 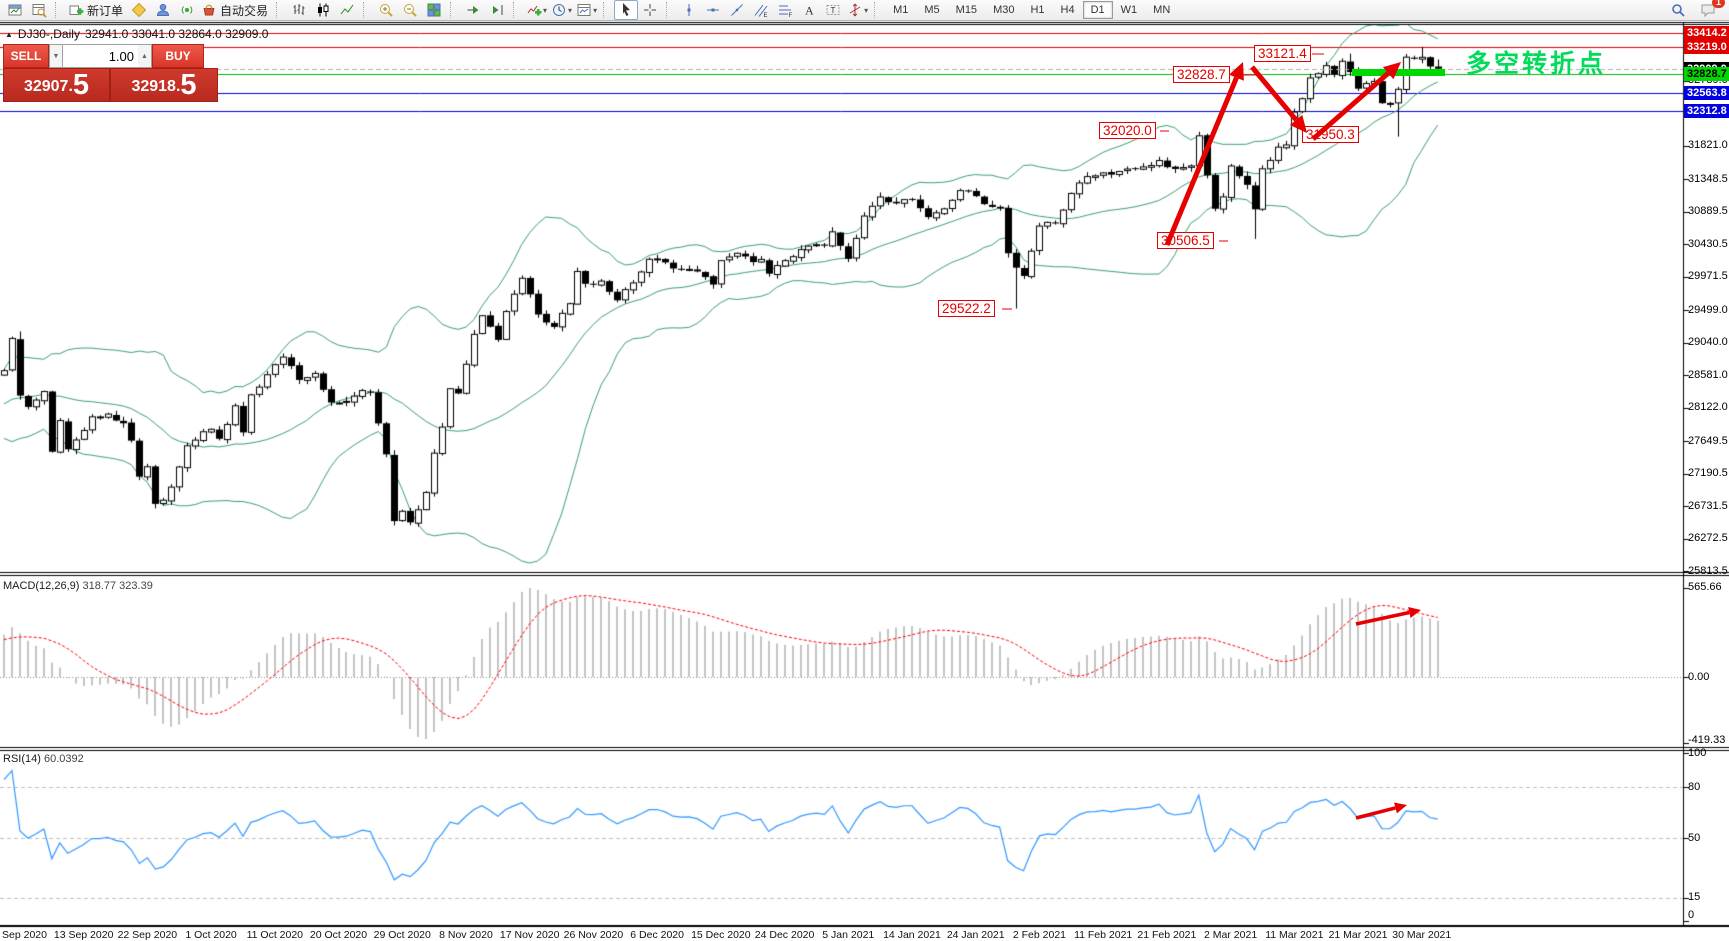 I want to click on sell-price: 32907. 5, so click(x=56, y=85).